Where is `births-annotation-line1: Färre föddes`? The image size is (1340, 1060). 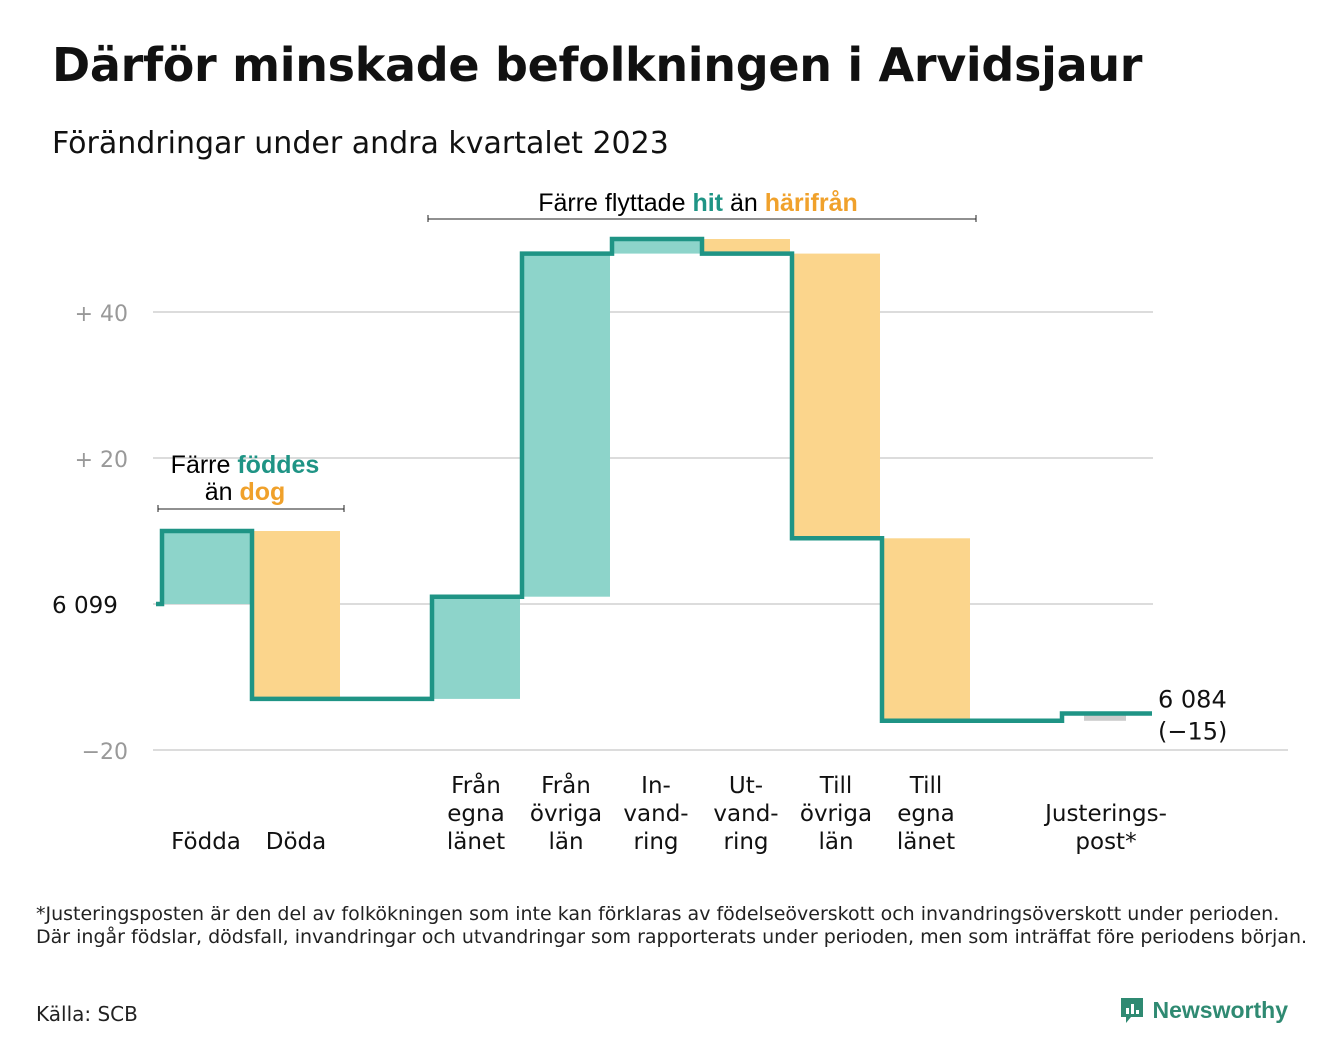 births-annotation-line1: Färre föddes is located at coordinates (245, 465).